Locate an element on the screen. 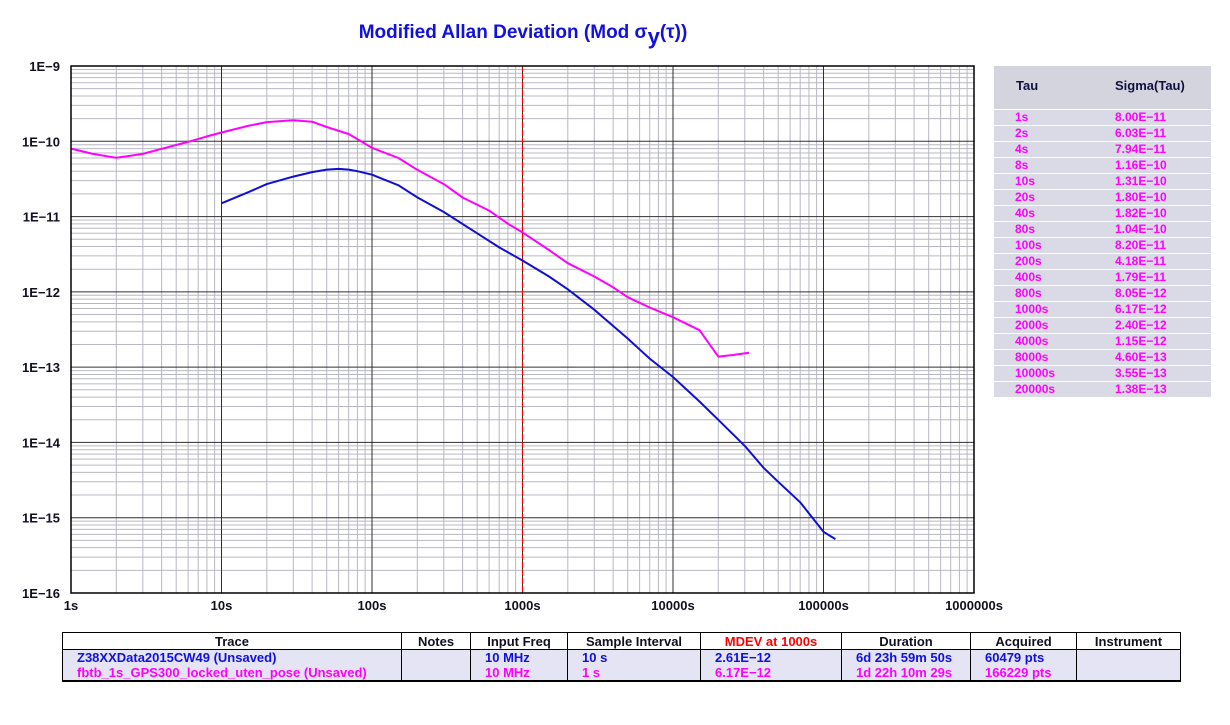 Image resolution: width=1230 pixels, height=725 pixels. sigma-value: 3.55E−13 is located at coordinates (1141, 373).